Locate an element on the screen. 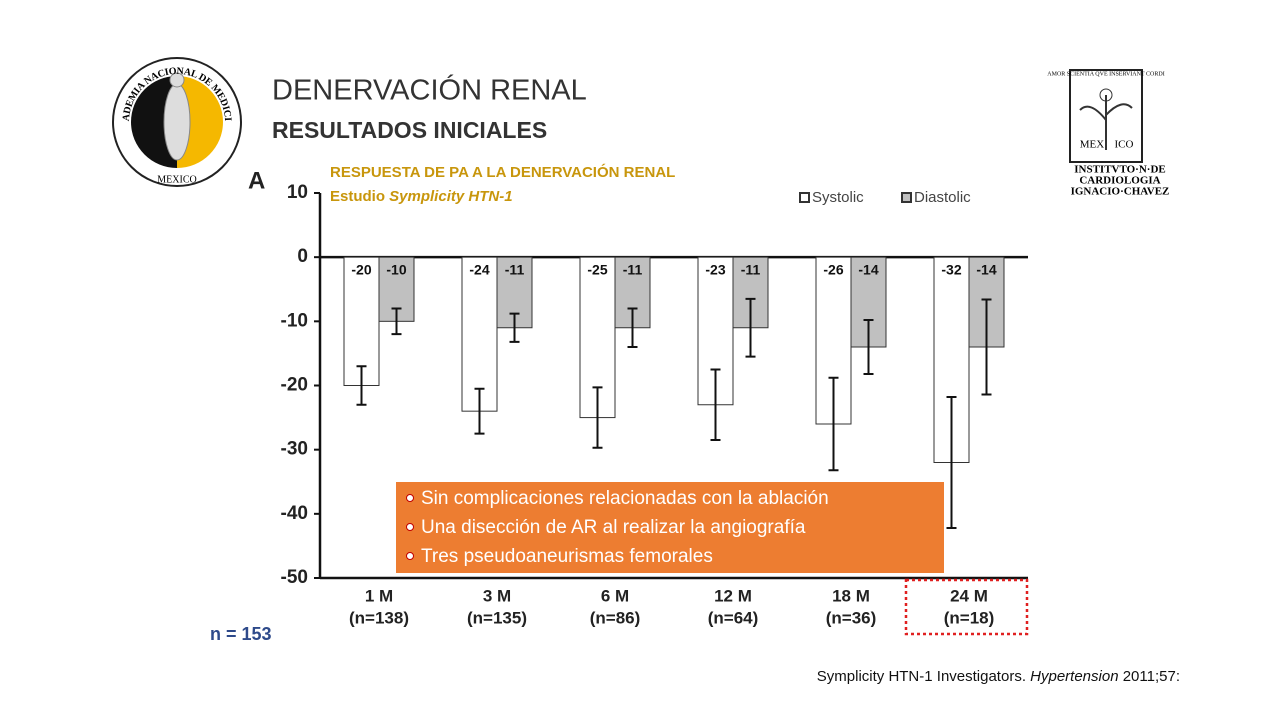 This screenshot has width=1280, height=720. value-label: -10 is located at coordinates (396, 270).